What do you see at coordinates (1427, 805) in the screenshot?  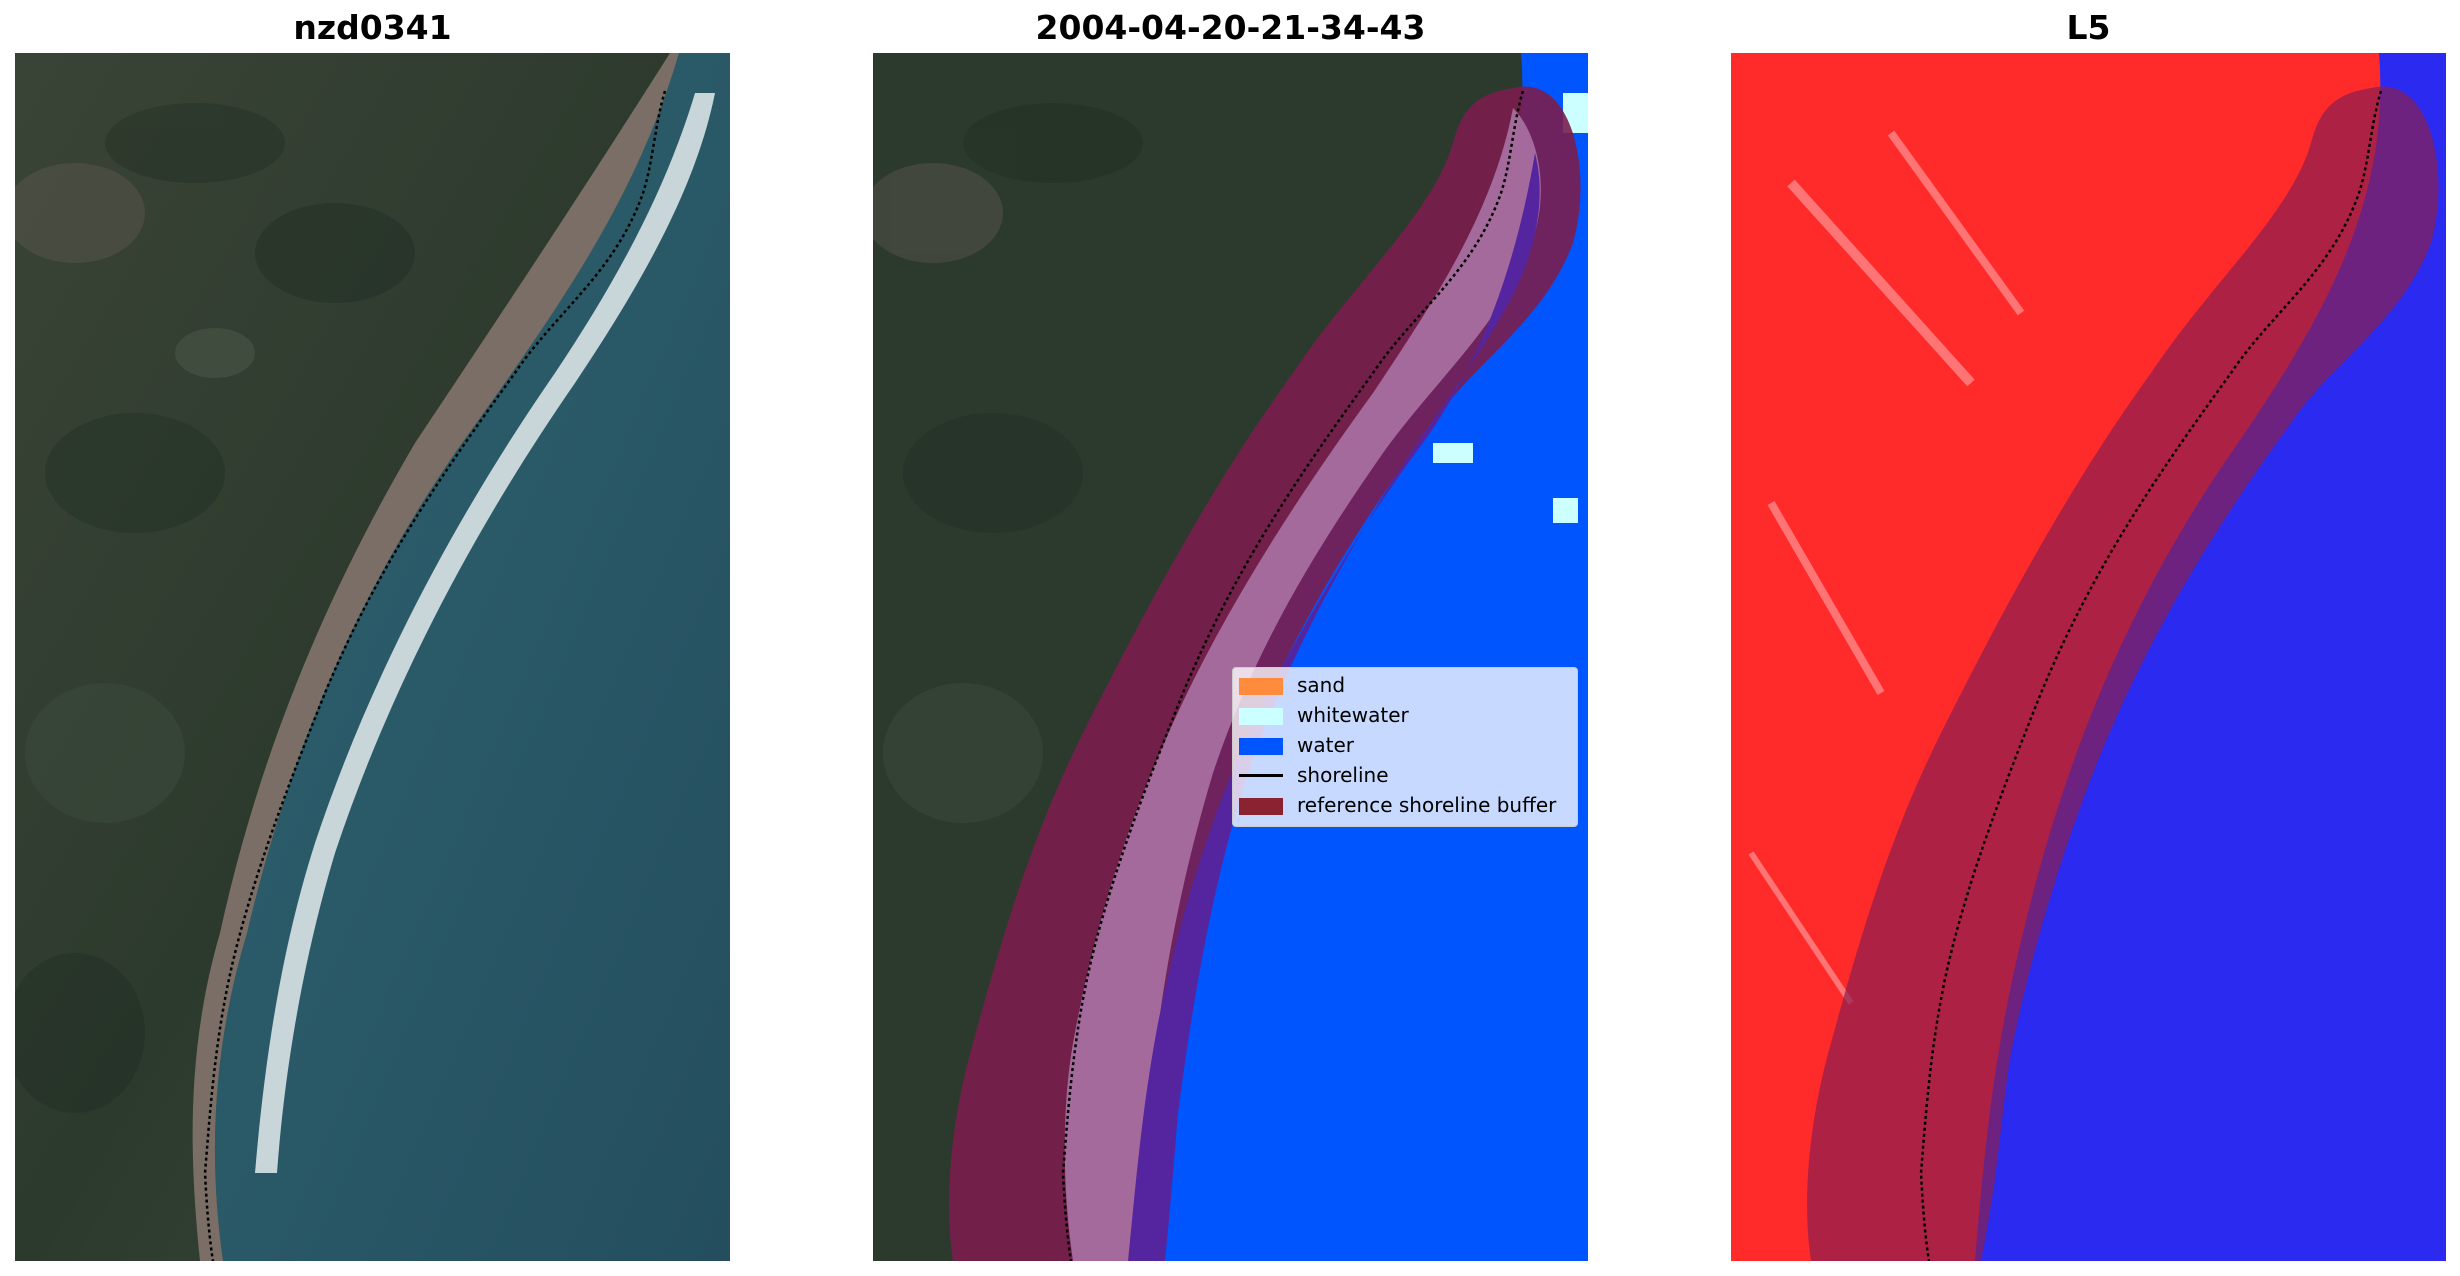 I see `legend-label: reference shoreline buffer` at bounding box center [1427, 805].